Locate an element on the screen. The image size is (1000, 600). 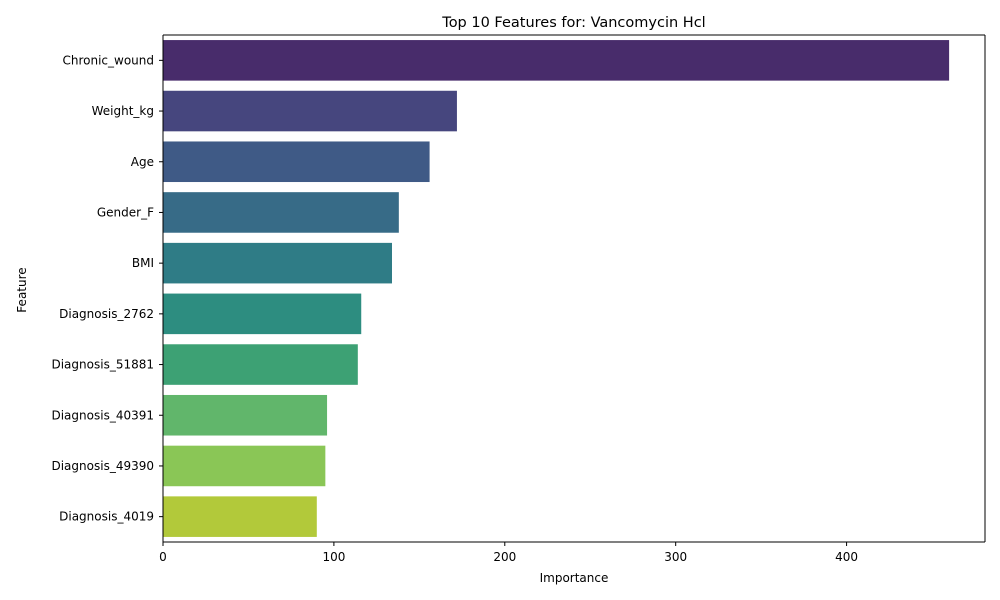
x-axis-label: Importance is located at coordinates (574, 578).